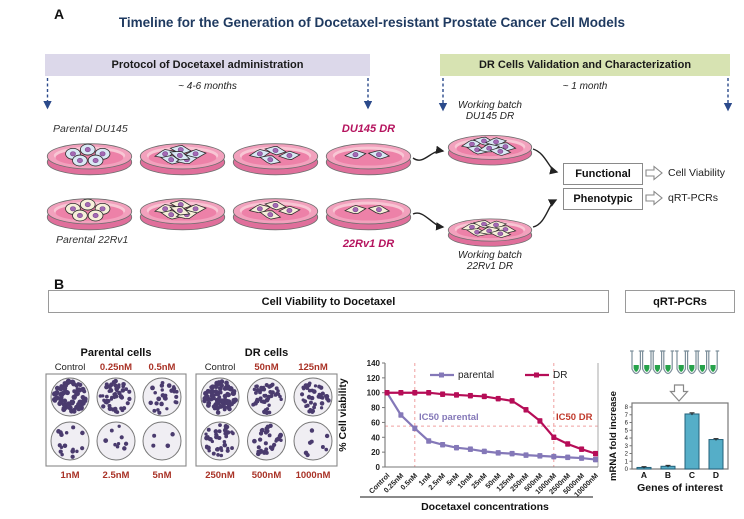  I want to click on pcr-tubes-icon, so click(675, 362).